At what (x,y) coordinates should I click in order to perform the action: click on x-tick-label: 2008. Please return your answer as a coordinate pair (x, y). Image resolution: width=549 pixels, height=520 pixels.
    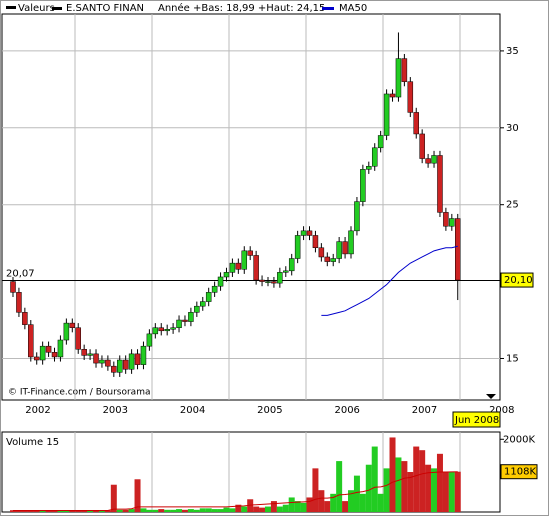
    Looking at the image, I should click on (501, 410).